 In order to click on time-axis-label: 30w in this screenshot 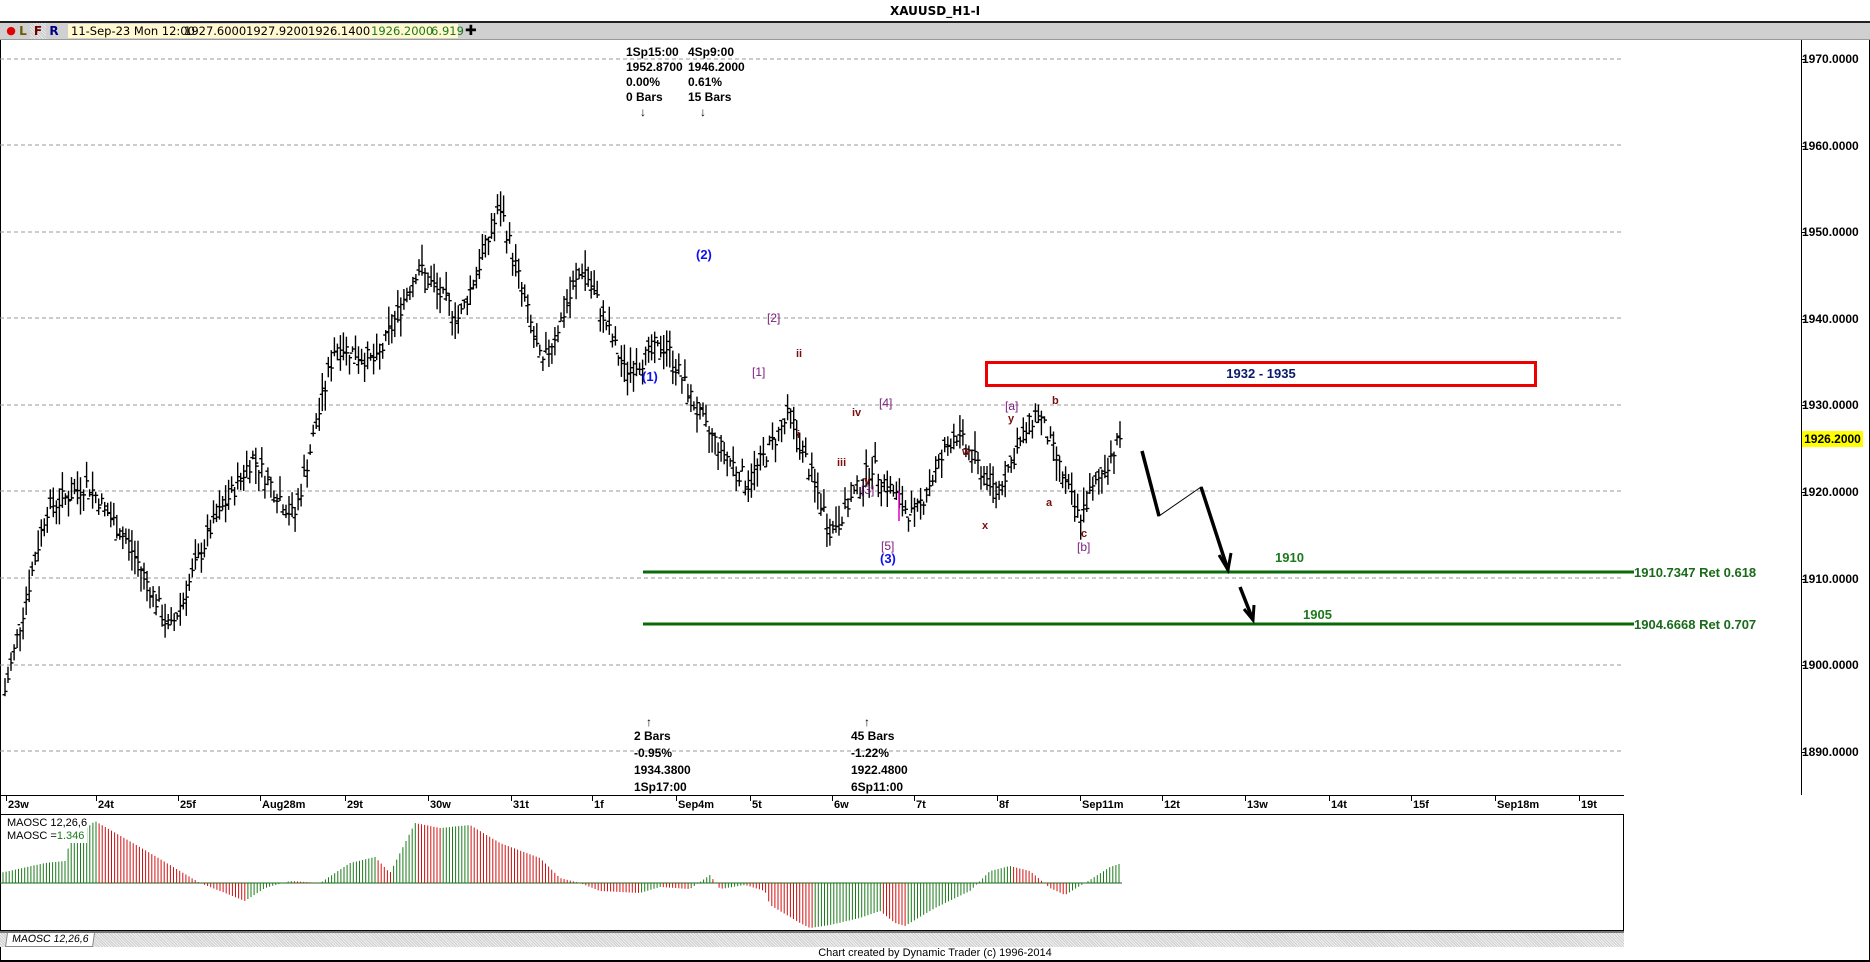, I will do `click(439, 803)`.